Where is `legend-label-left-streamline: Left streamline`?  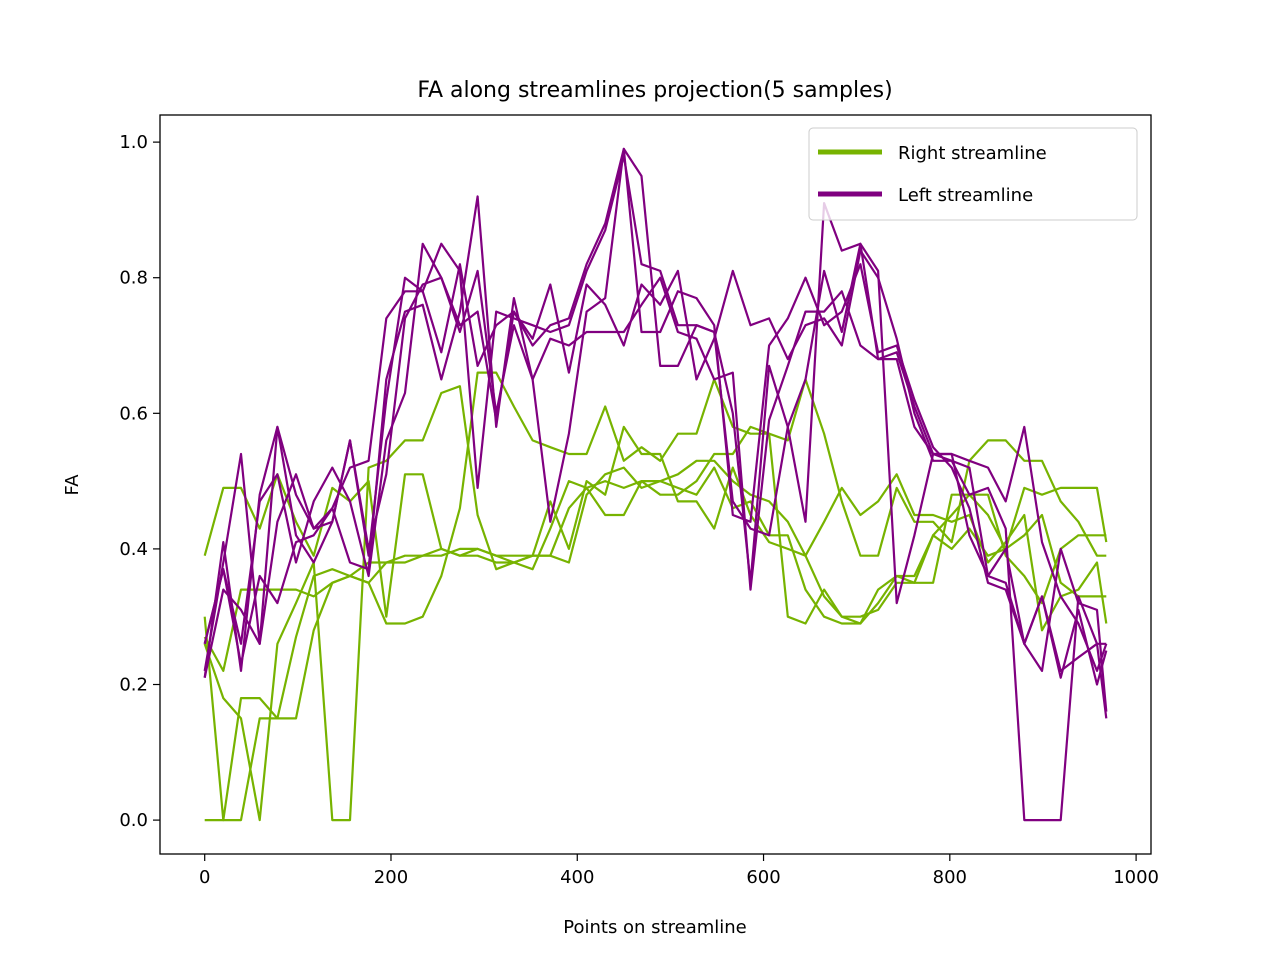 legend-label-left-streamline: Left streamline is located at coordinates (965, 195).